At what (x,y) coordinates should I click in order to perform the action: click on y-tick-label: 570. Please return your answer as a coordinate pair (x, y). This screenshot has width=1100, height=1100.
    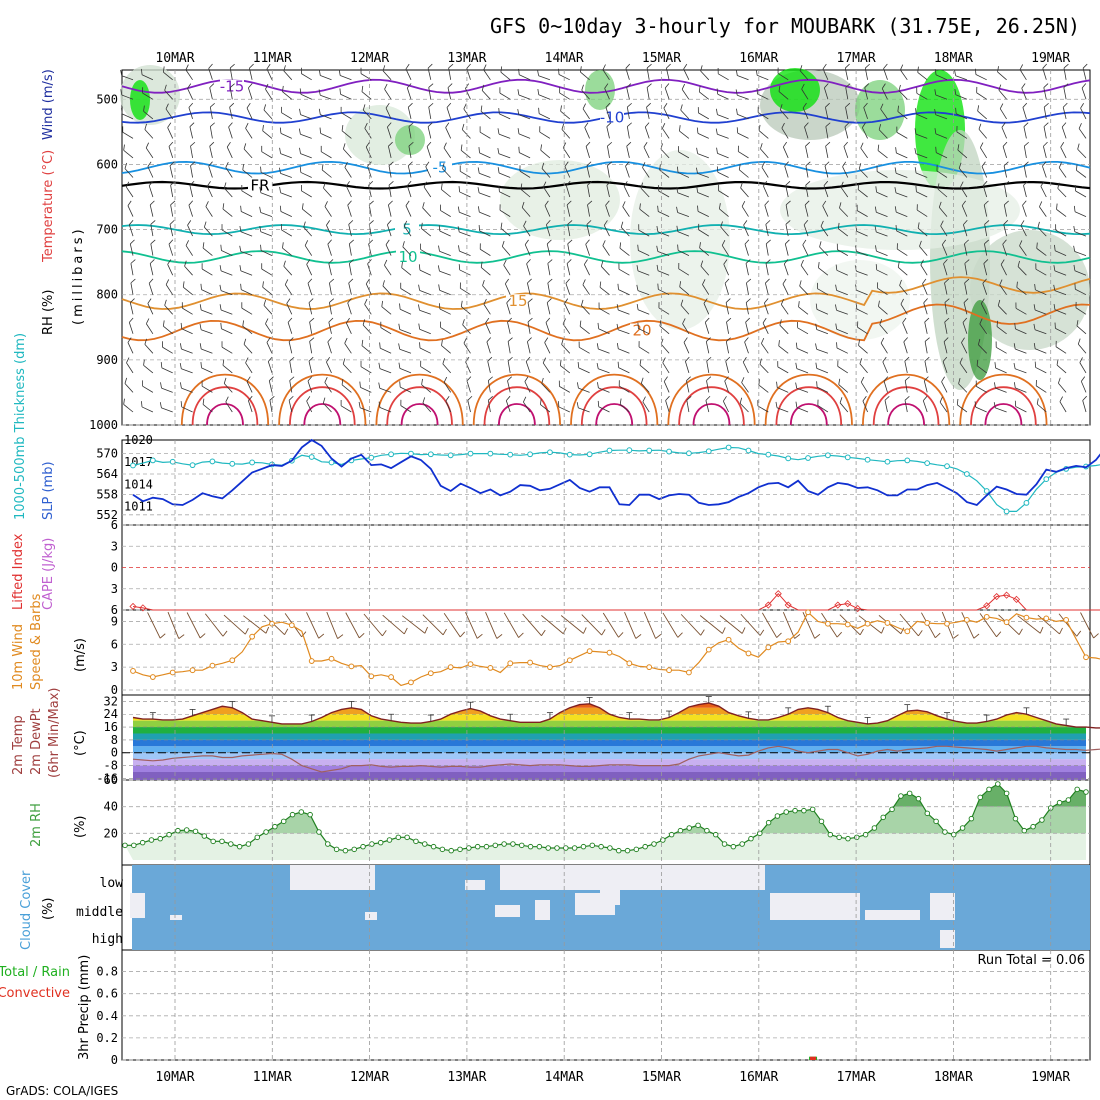
    Looking at the image, I should click on (107, 454).